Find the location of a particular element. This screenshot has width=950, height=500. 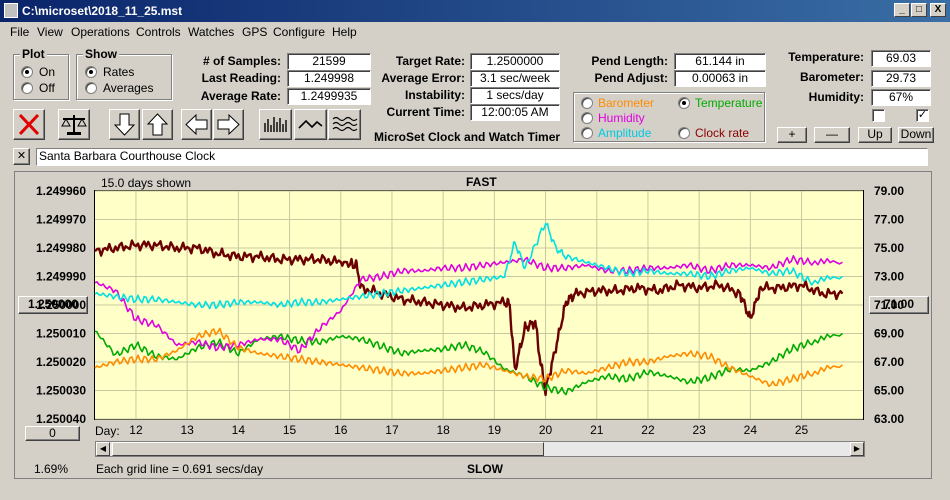

barometer-option: Barometer is located at coordinates (626, 103).